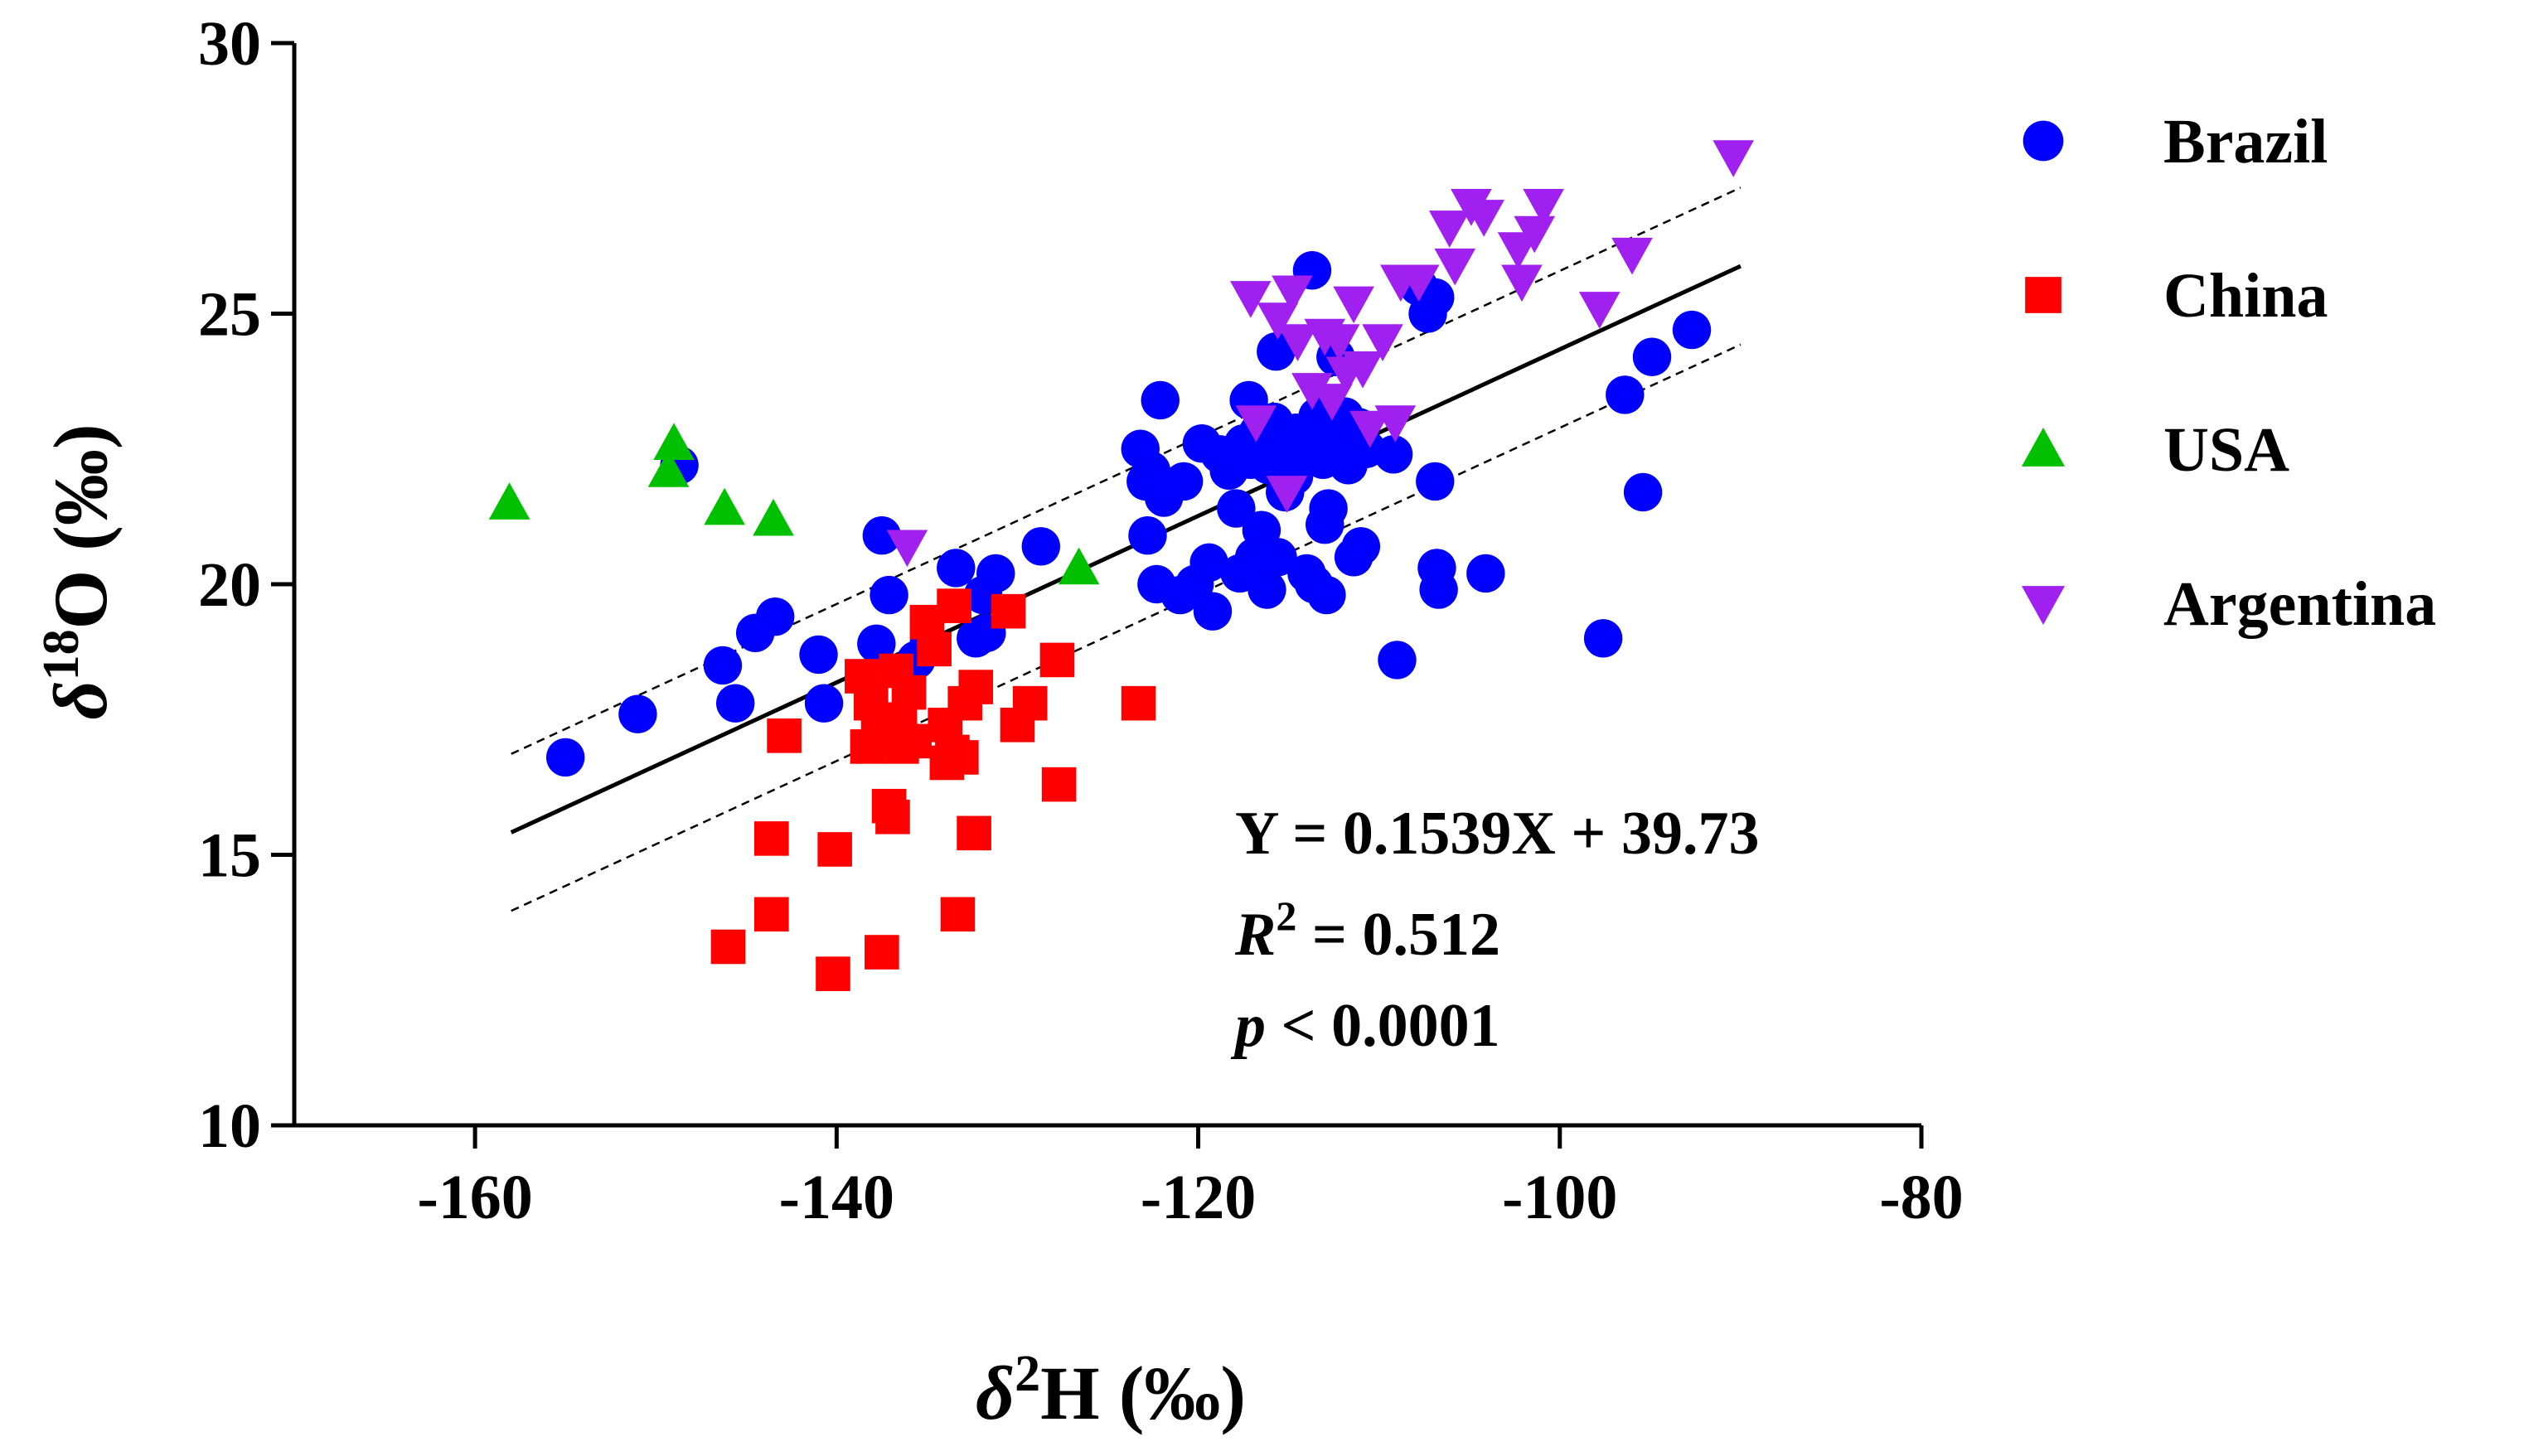 This screenshot has height=1456, width=2524. What do you see at coordinates (933, 789) in the screenshot?
I see `series-china` at bounding box center [933, 789].